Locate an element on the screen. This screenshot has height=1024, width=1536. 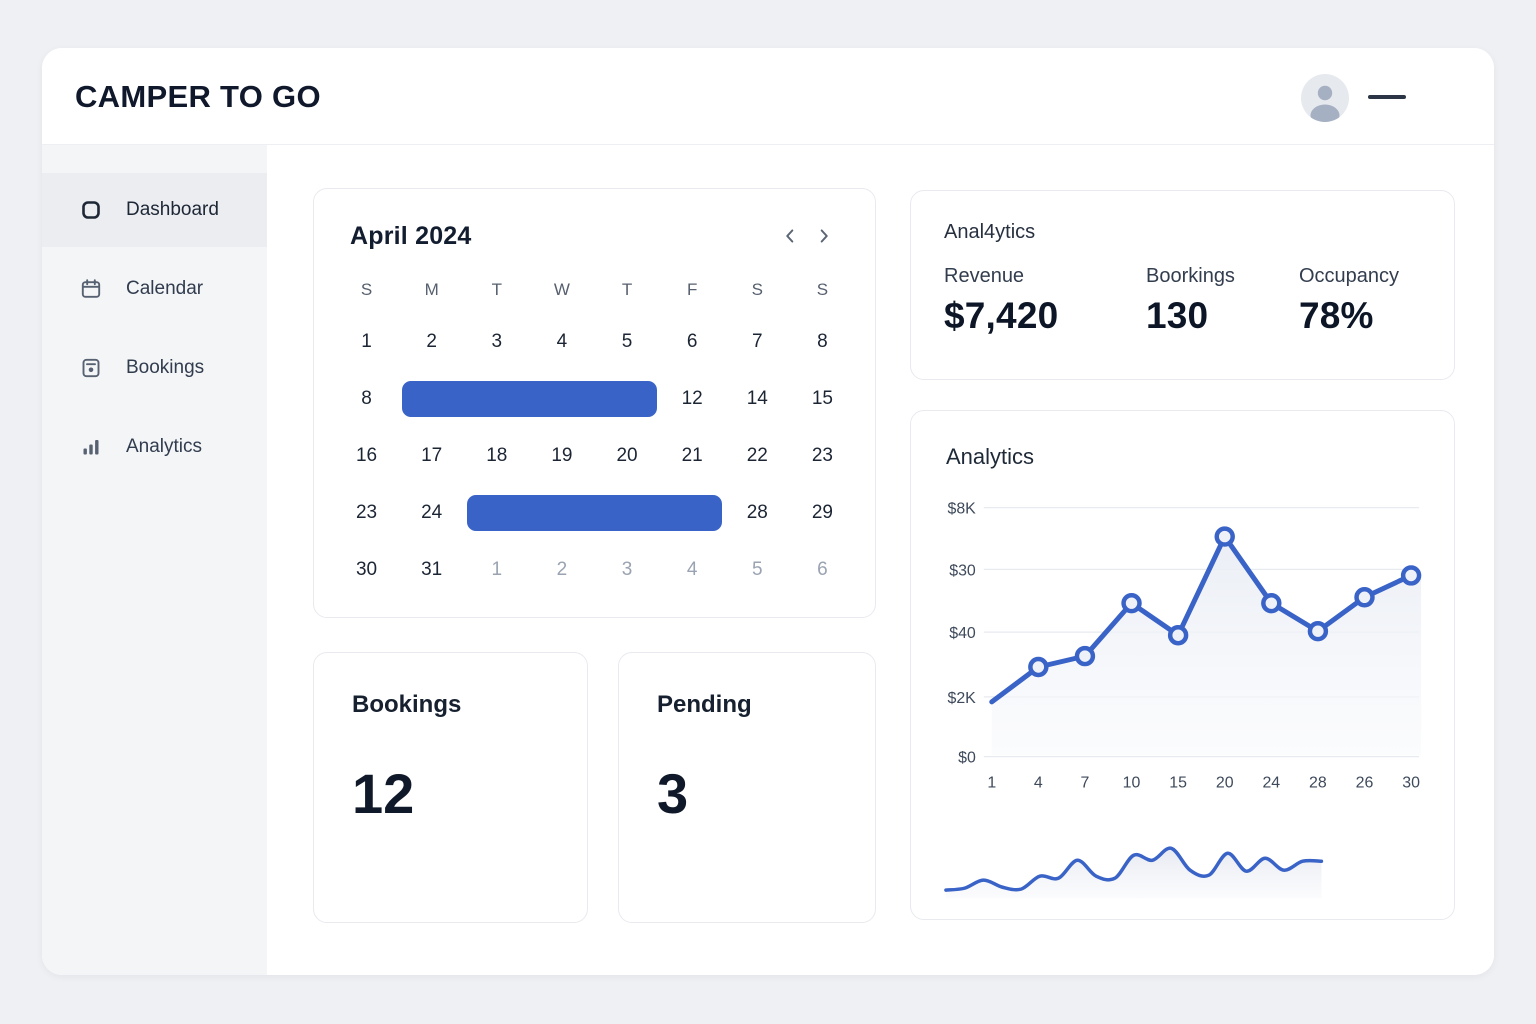
dashboard-icon is located at coordinates (91, 210).